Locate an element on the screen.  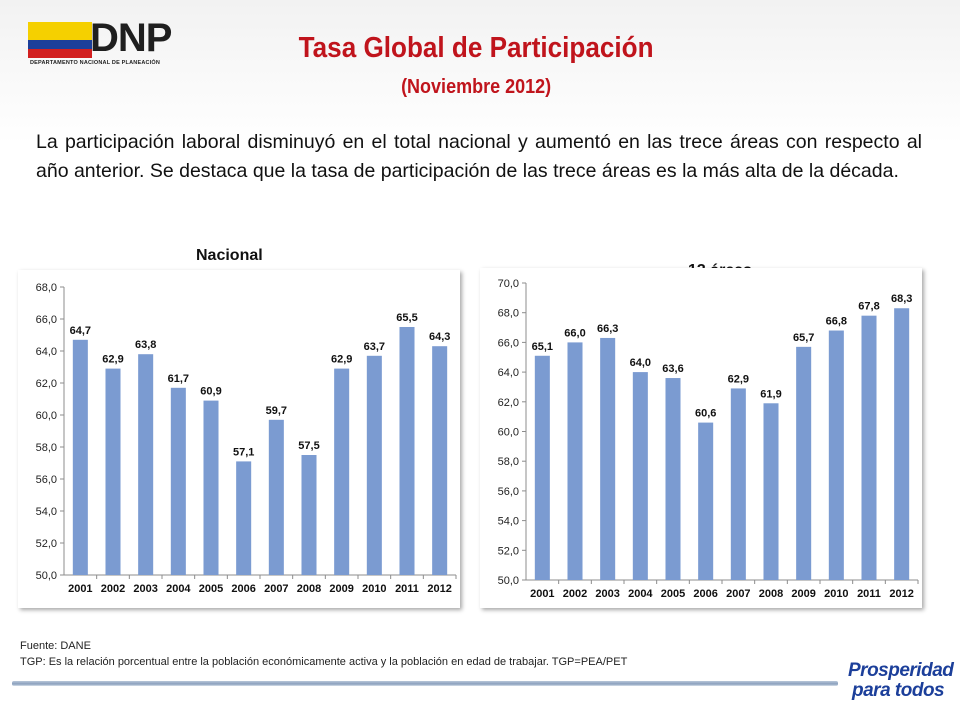
data-label: 60,9 is located at coordinates (210, 392).